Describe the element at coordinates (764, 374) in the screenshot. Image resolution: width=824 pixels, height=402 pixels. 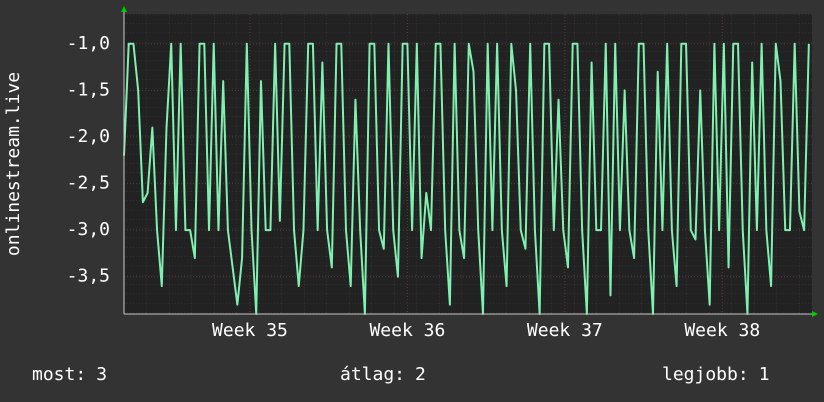
I see `footer-value: 1` at that location.